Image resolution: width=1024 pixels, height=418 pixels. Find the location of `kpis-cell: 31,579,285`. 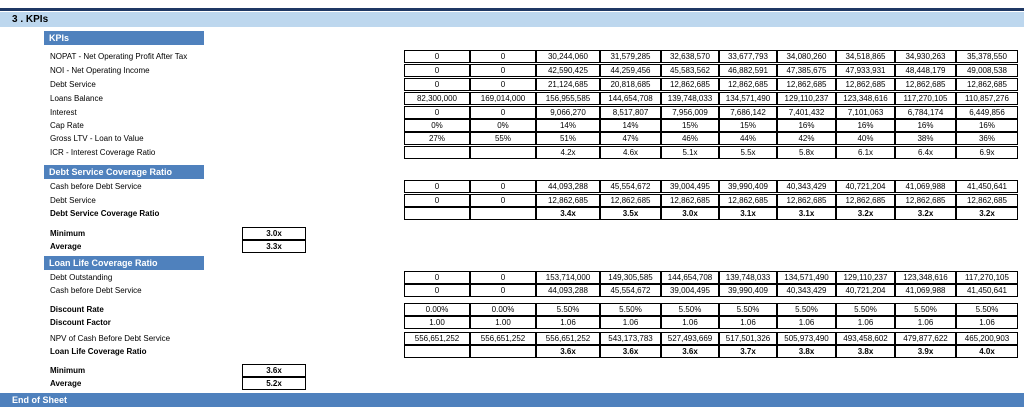

kpis-cell: 31,579,285 is located at coordinates (630, 56).